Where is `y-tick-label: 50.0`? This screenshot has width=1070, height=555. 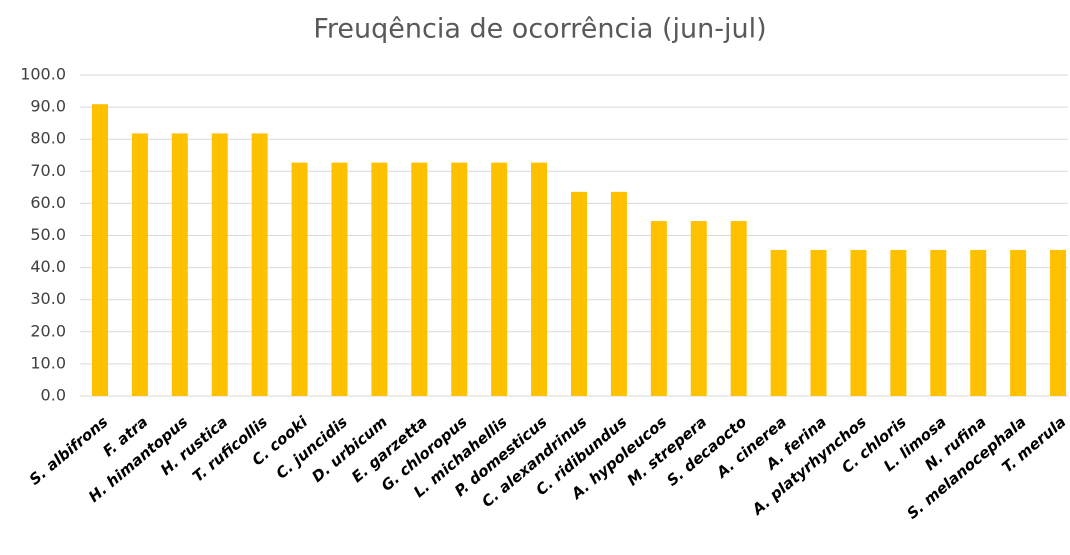
y-tick-label: 50.0 is located at coordinates (48, 234).